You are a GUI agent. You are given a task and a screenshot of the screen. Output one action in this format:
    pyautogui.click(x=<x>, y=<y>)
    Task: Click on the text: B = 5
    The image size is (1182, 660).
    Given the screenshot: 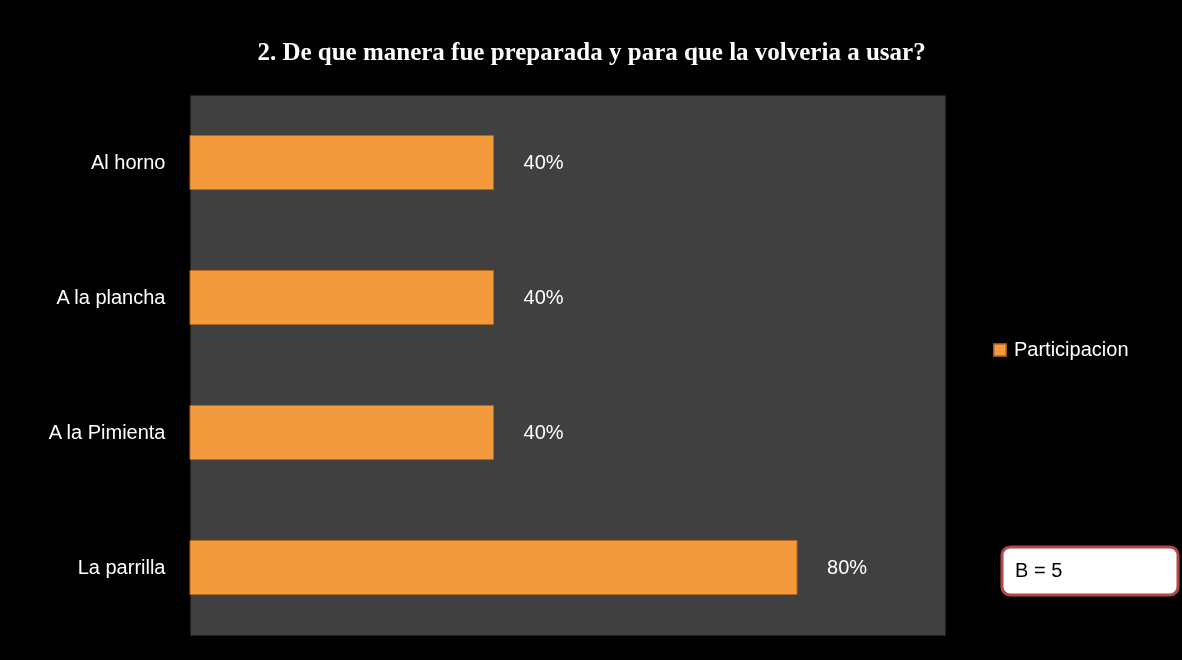 What is the action you would take?
    pyautogui.click(x=1039, y=570)
    